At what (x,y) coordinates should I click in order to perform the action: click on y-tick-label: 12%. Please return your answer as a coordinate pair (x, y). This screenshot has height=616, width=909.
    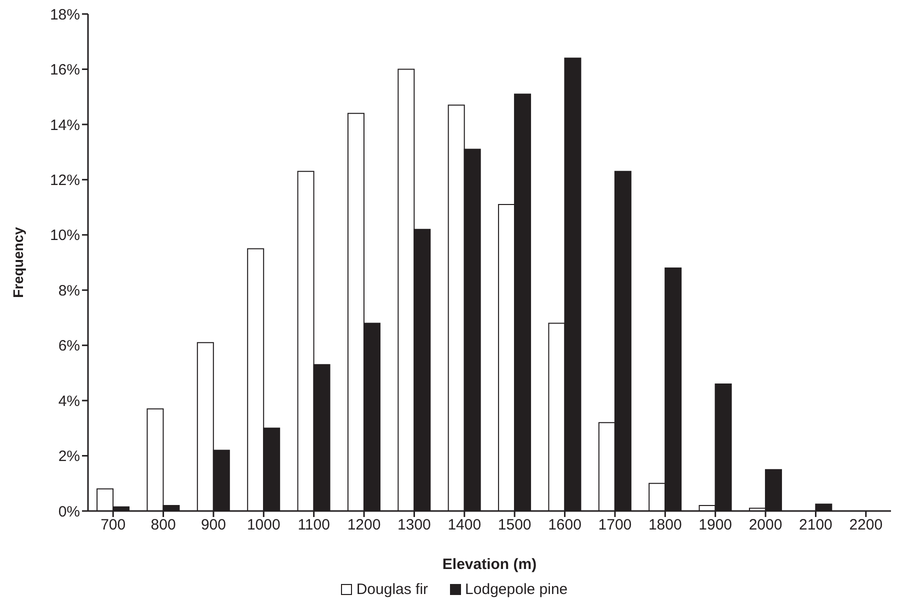
    Looking at the image, I should click on (65, 180).